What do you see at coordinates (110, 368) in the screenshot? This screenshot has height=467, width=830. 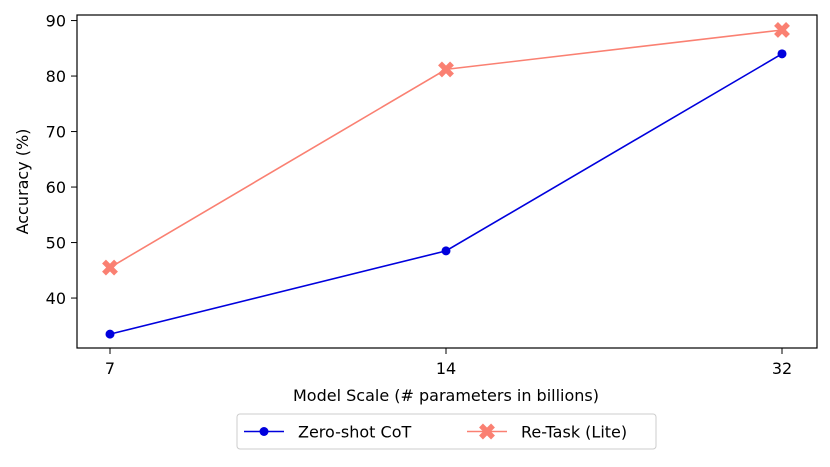 I see `x-tick-label: 7` at bounding box center [110, 368].